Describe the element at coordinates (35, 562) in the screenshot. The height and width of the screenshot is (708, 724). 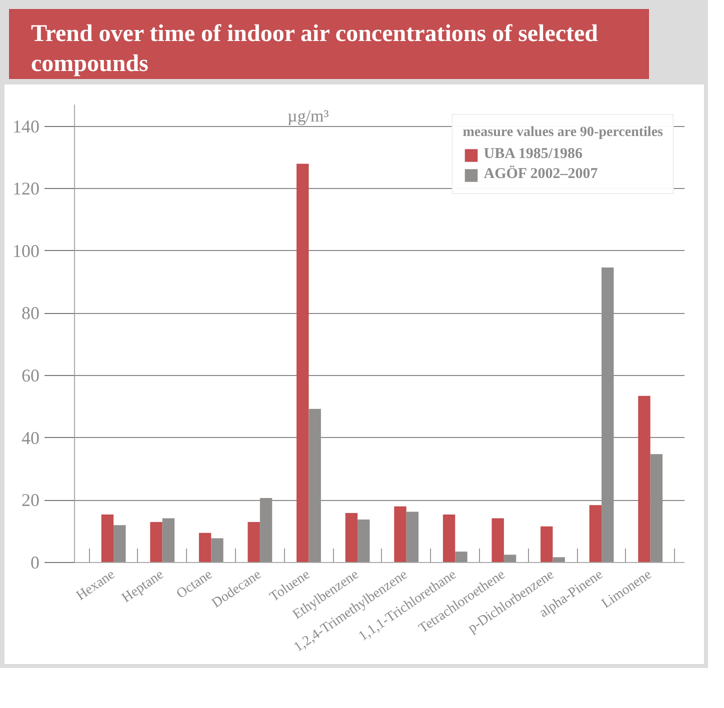
I see `y-tick-label: 0` at that location.